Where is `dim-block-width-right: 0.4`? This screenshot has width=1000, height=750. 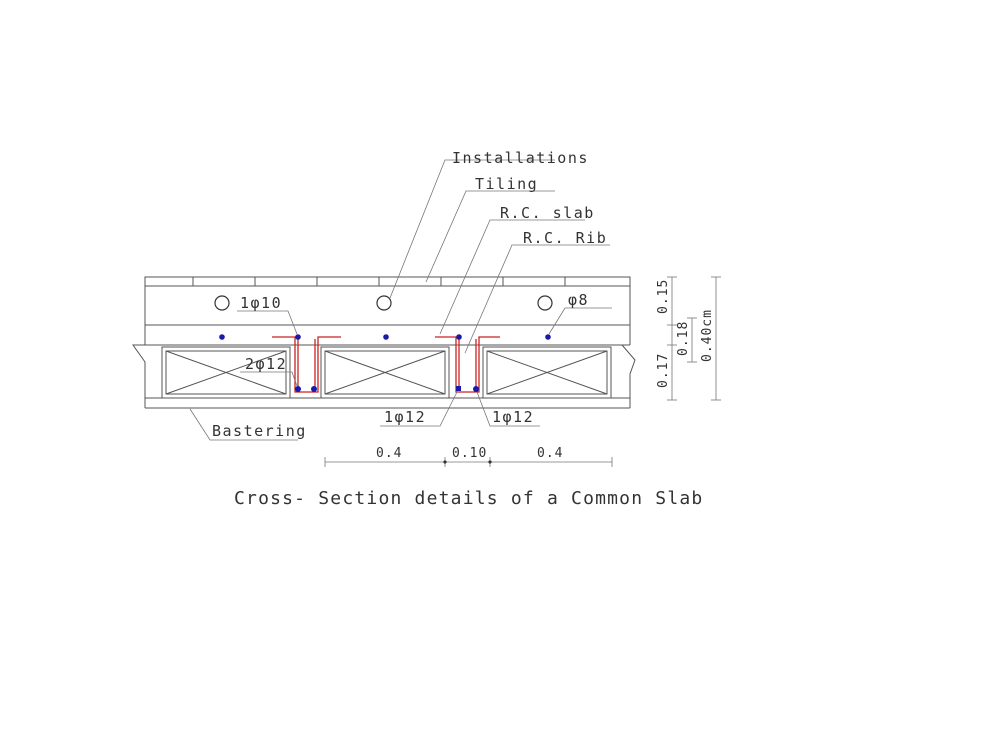
dim-block-width-right: 0.4 is located at coordinates (550, 453).